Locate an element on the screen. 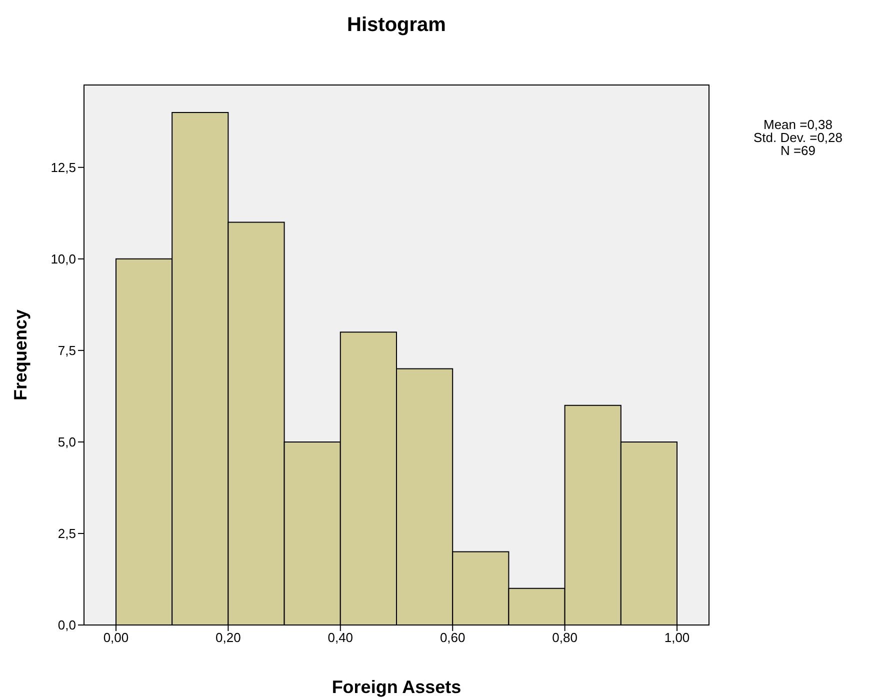 The image size is (883, 698). y-tick-label: 7,5 is located at coordinates (67, 350).